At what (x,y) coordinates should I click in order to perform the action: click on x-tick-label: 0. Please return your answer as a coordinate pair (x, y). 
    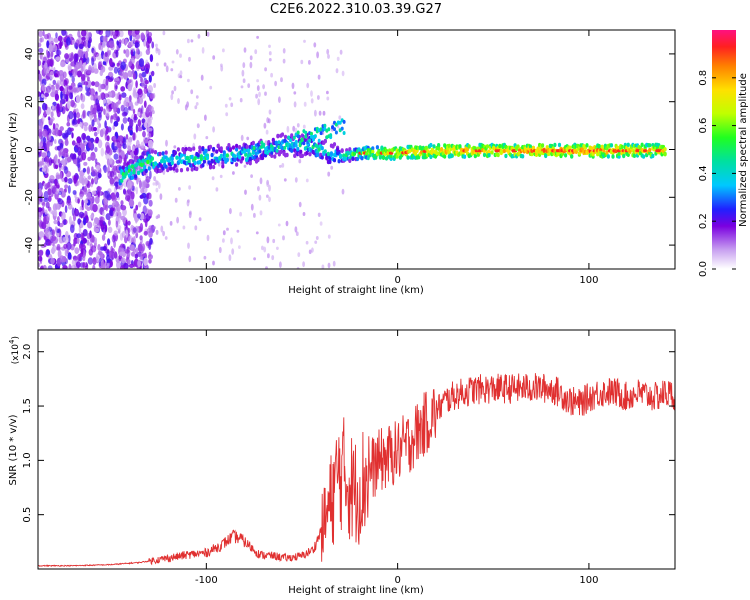
    Looking at the image, I should click on (397, 280).